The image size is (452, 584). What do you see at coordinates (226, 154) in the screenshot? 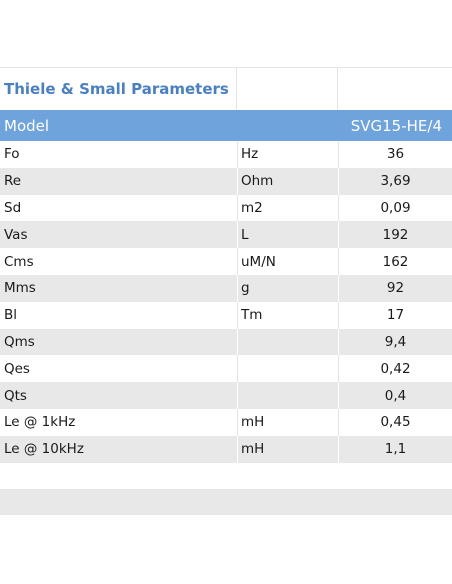
I see `table-row: Fo Hz 36` at bounding box center [226, 154].